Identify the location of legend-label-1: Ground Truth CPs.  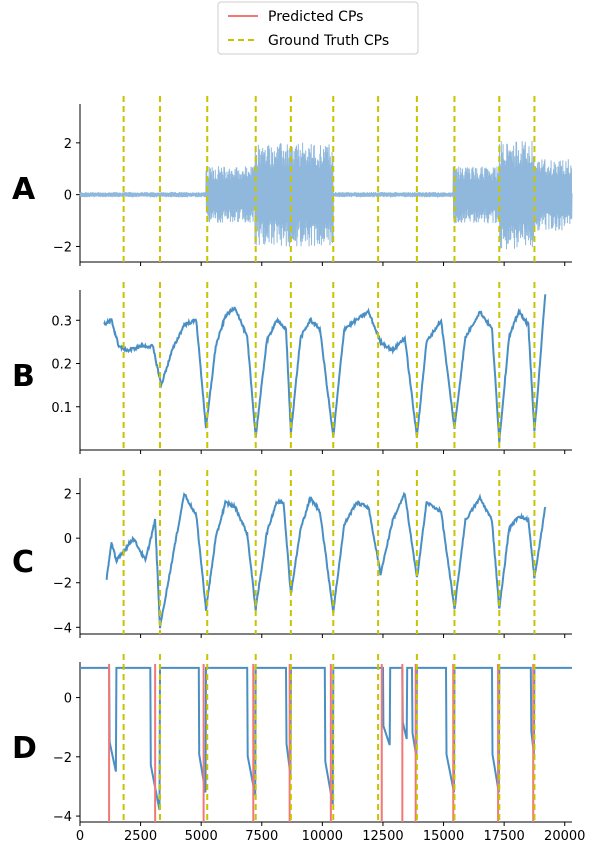
(328, 41).